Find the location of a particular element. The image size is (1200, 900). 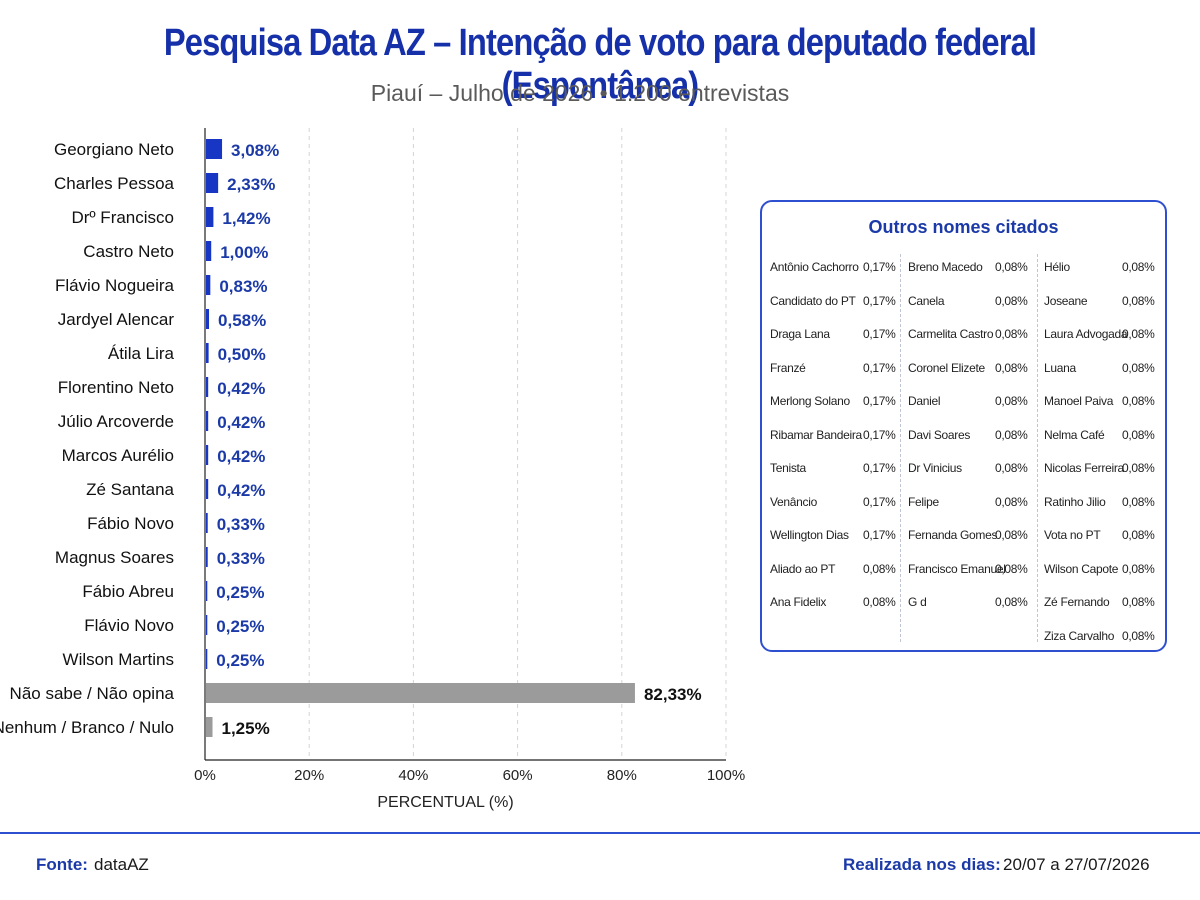

other-name: Manoel Paiva is located at coordinates (1079, 401).